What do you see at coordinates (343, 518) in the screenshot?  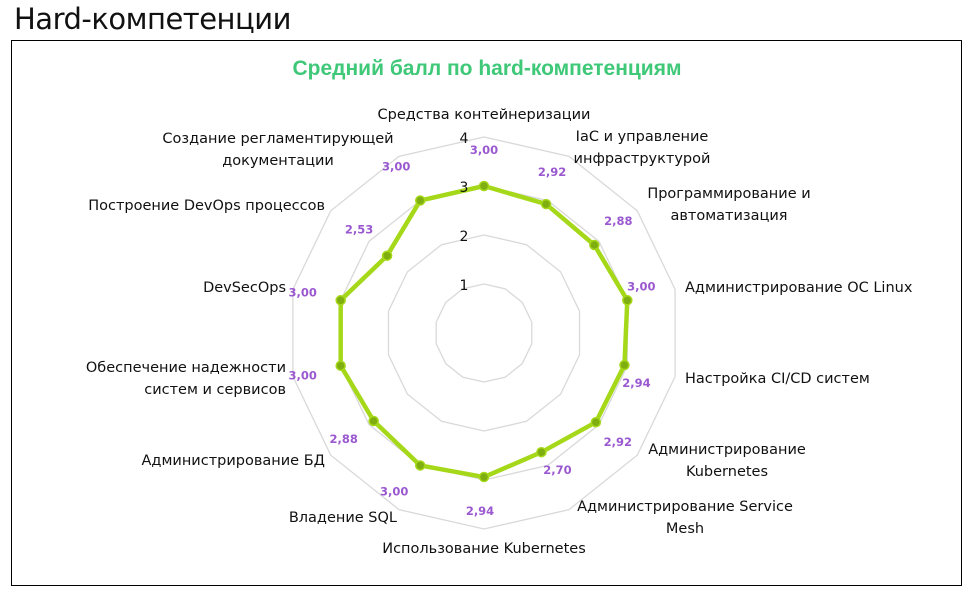 I see `category-label: Владение SQL` at bounding box center [343, 518].